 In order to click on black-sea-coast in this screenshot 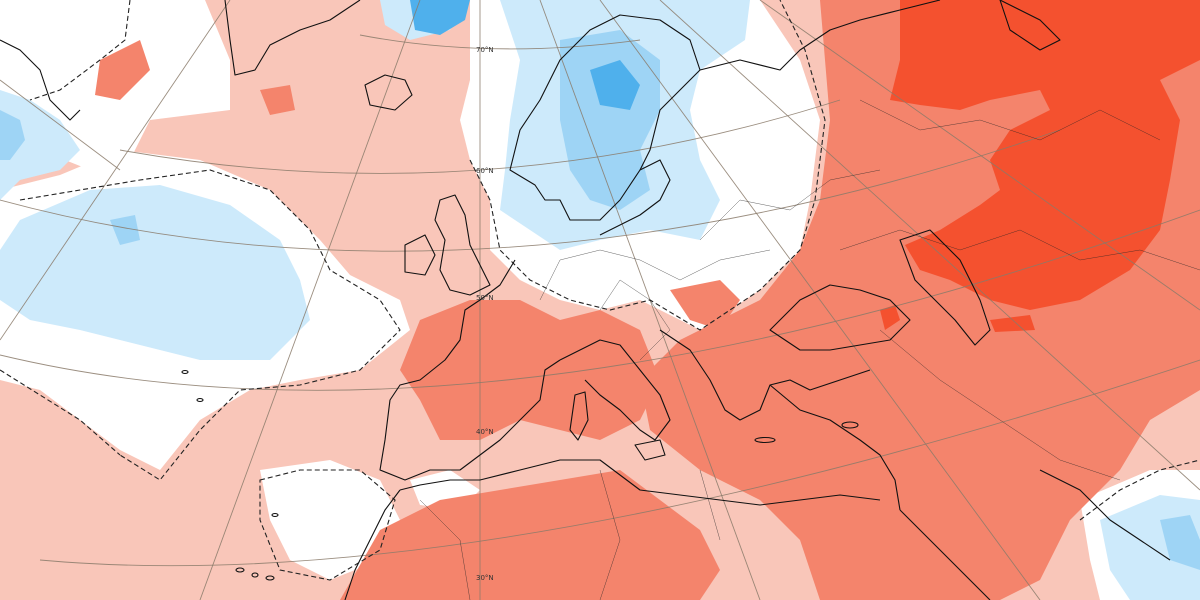, I will do `click(840, 317)`.